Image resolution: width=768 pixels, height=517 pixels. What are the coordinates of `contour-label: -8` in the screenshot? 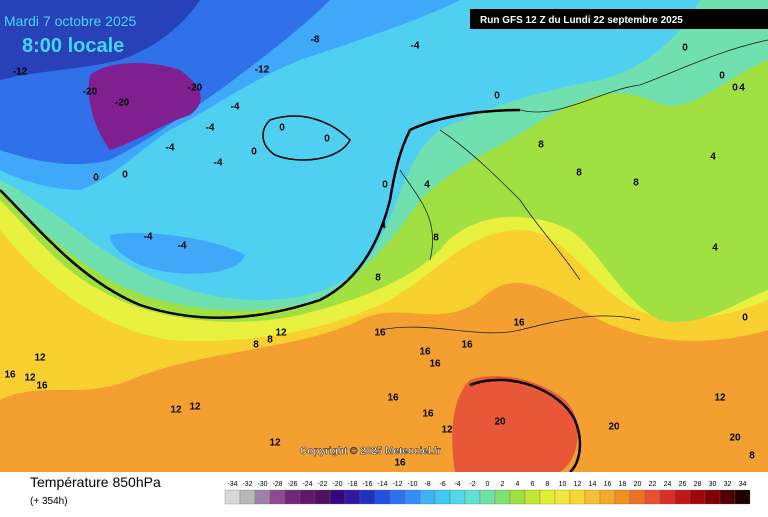 It's located at (315, 40).